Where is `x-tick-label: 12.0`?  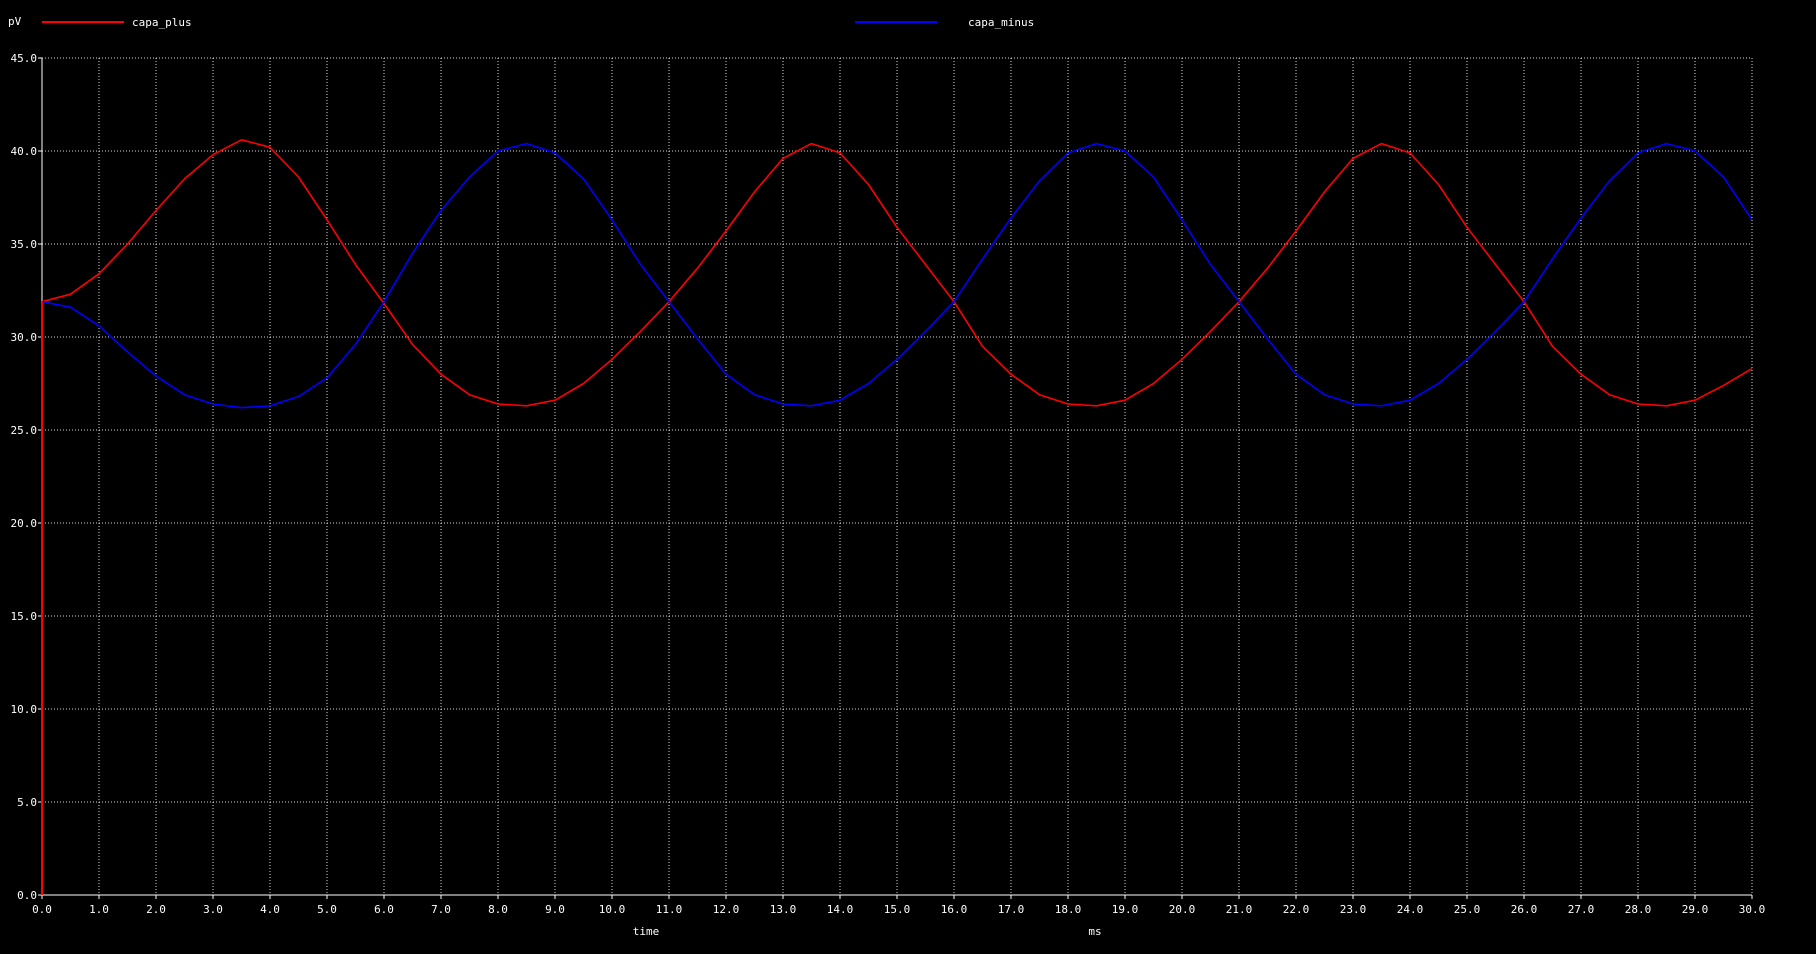 x-tick-label: 12.0 is located at coordinates (726, 909).